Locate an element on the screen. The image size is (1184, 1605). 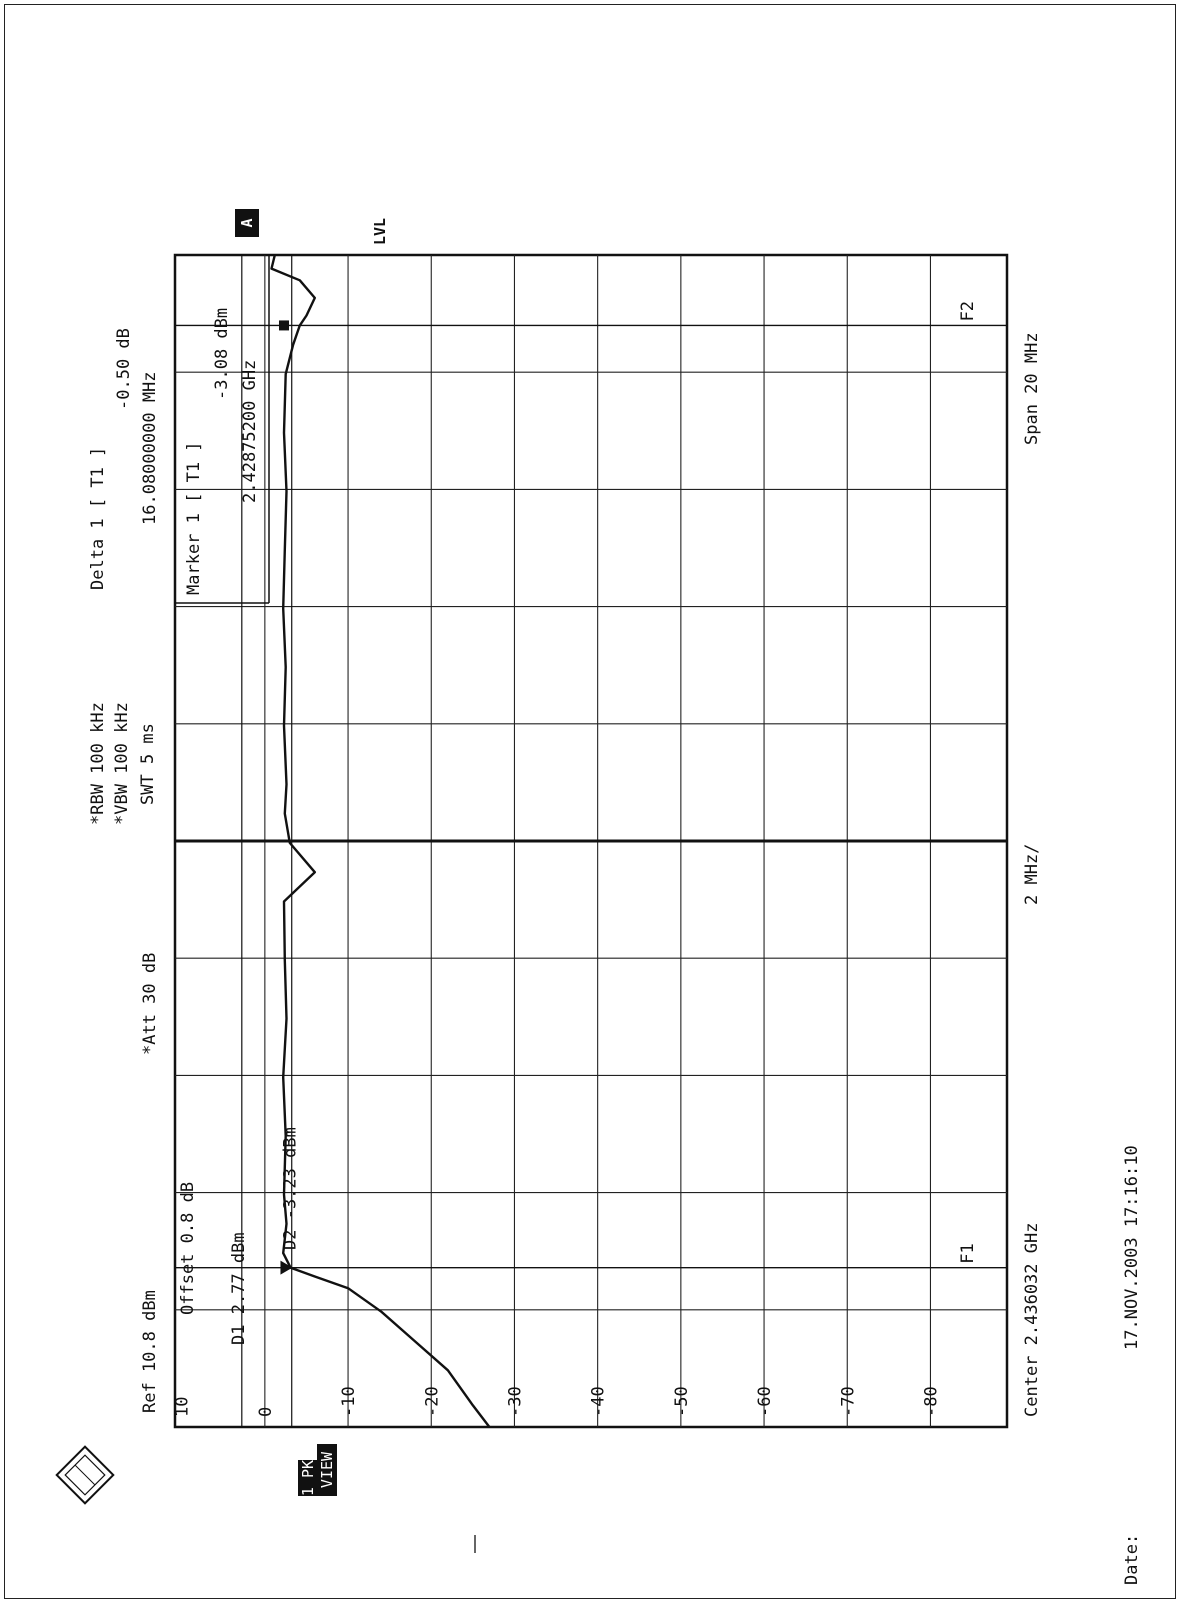
y-tick-label: -40 is located at coordinates (599, 1401).